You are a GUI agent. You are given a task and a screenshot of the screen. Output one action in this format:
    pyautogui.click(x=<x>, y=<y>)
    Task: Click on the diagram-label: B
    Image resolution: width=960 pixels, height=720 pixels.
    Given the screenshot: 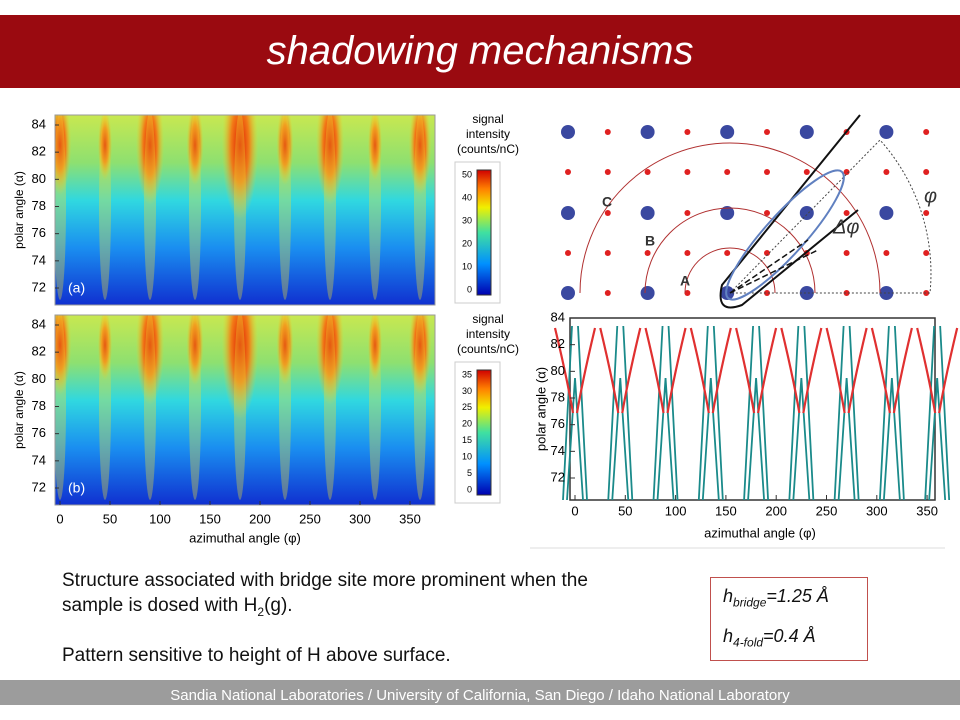 What is the action you would take?
    pyautogui.click(x=650, y=241)
    